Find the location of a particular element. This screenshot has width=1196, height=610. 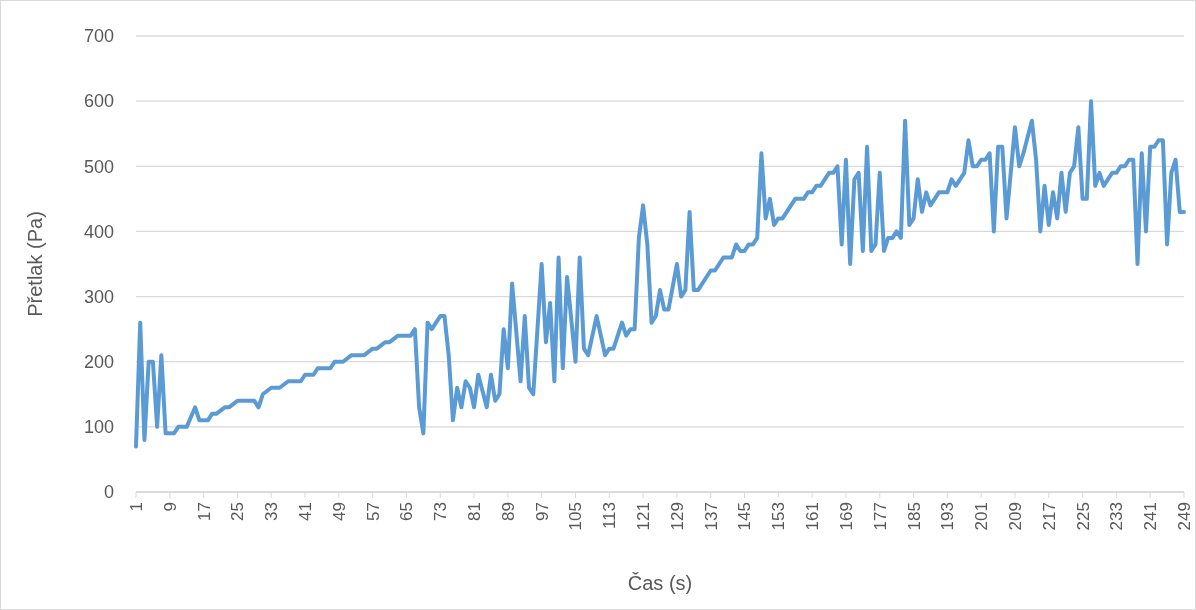

x-tick-label: 9 is located at coordinates (170, 507).